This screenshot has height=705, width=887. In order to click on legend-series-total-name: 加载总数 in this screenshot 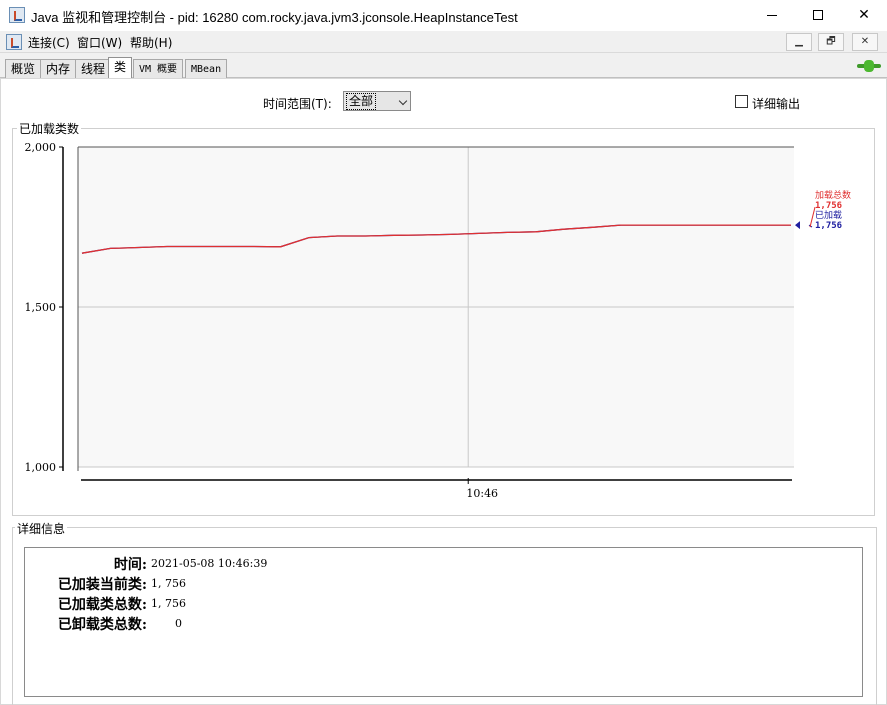, I will do `click(833, 195)`.